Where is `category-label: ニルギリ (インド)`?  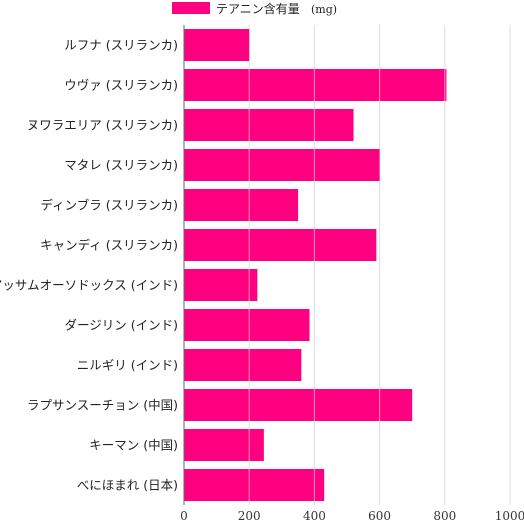
category-label: ニルギリ (インド) is located at coordinates (127, 365).